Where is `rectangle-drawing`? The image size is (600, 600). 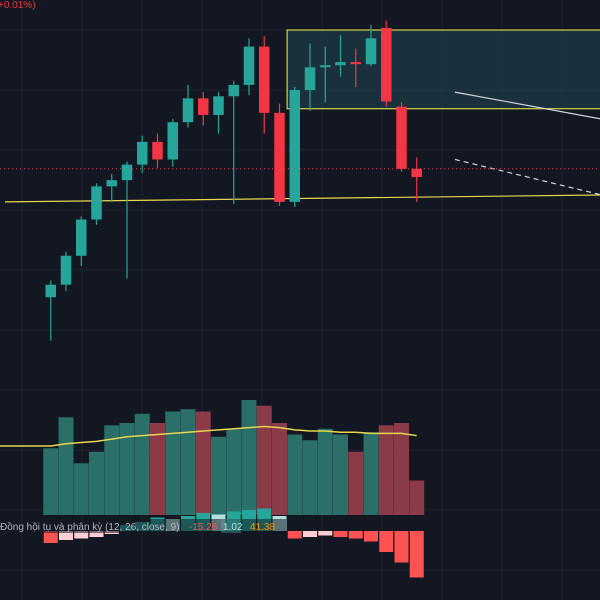 rectangle-drawing is located at coordinates (443, 69).